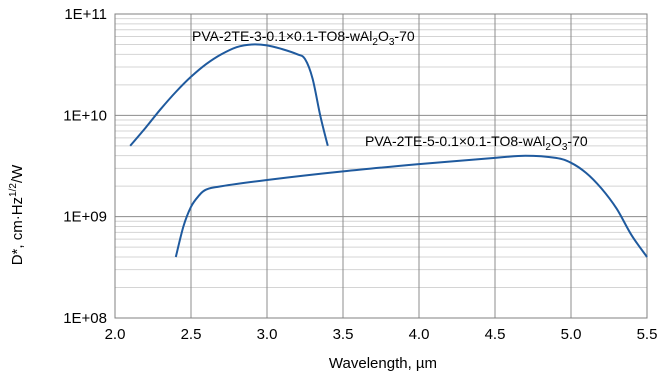  Describe the element at coordinates (383, 363) in the screenshot. I see `x-axis-title: Wavelength, µm` at that location.